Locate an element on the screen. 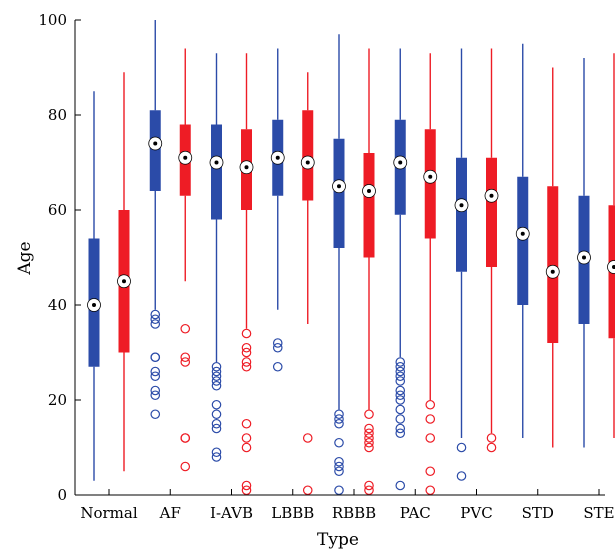 The image size is (615, 551). y-axis-label: Age is located at coordinates (25, 258).